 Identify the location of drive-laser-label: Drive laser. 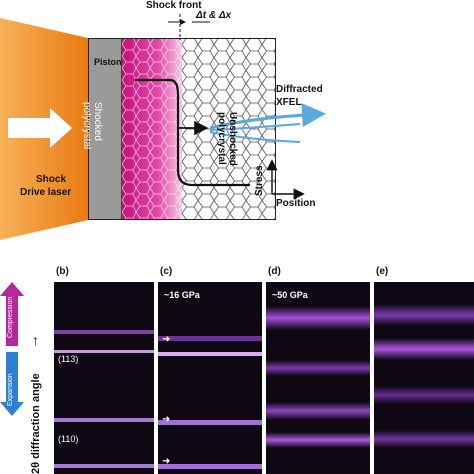
(46, 192).